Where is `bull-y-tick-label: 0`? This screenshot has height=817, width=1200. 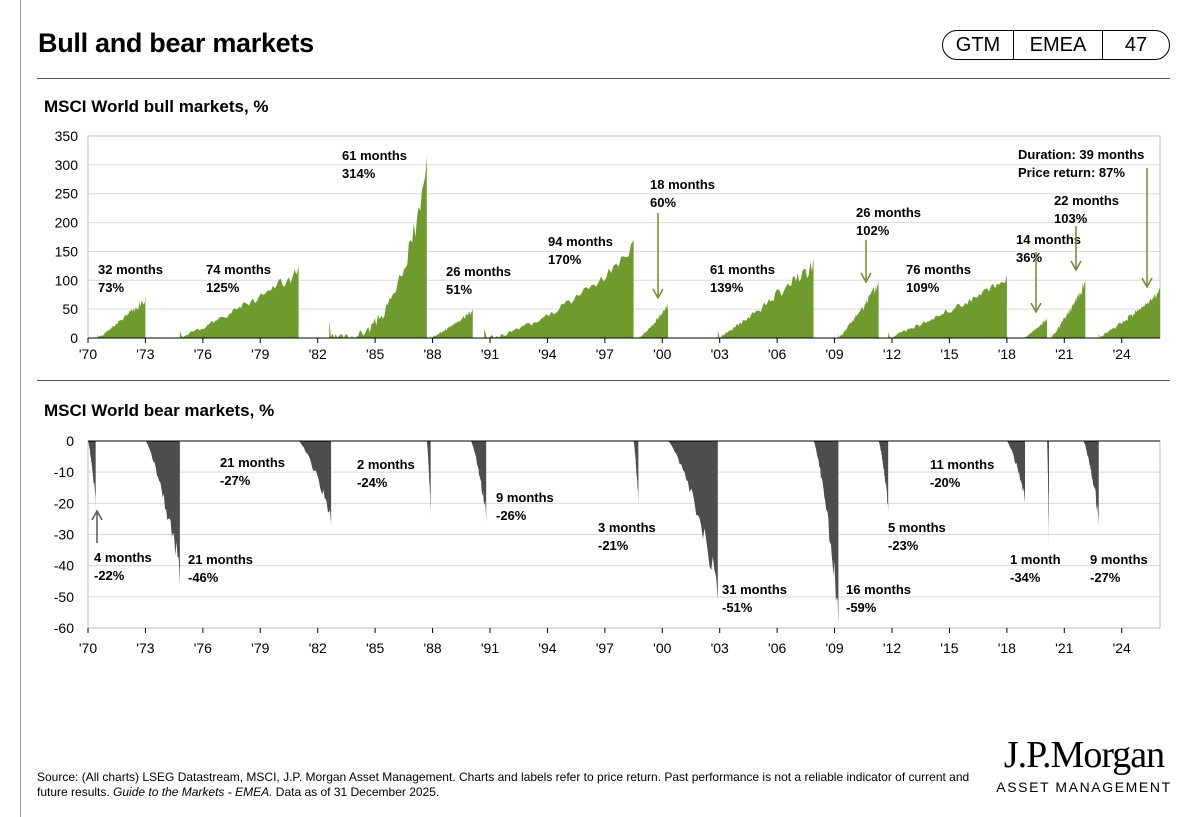 bull-y-tick-label: 0 is located at coordinates (74, 338).